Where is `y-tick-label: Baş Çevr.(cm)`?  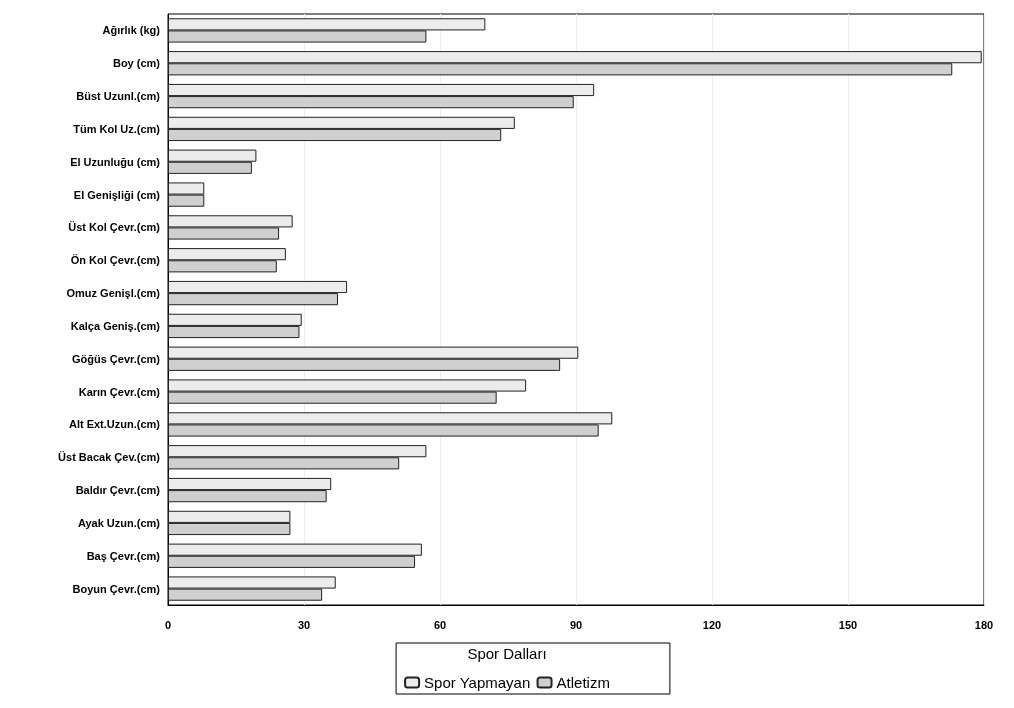
y-tick-label: Baş Çevr.(cm) is located at coordinates (123, 555).